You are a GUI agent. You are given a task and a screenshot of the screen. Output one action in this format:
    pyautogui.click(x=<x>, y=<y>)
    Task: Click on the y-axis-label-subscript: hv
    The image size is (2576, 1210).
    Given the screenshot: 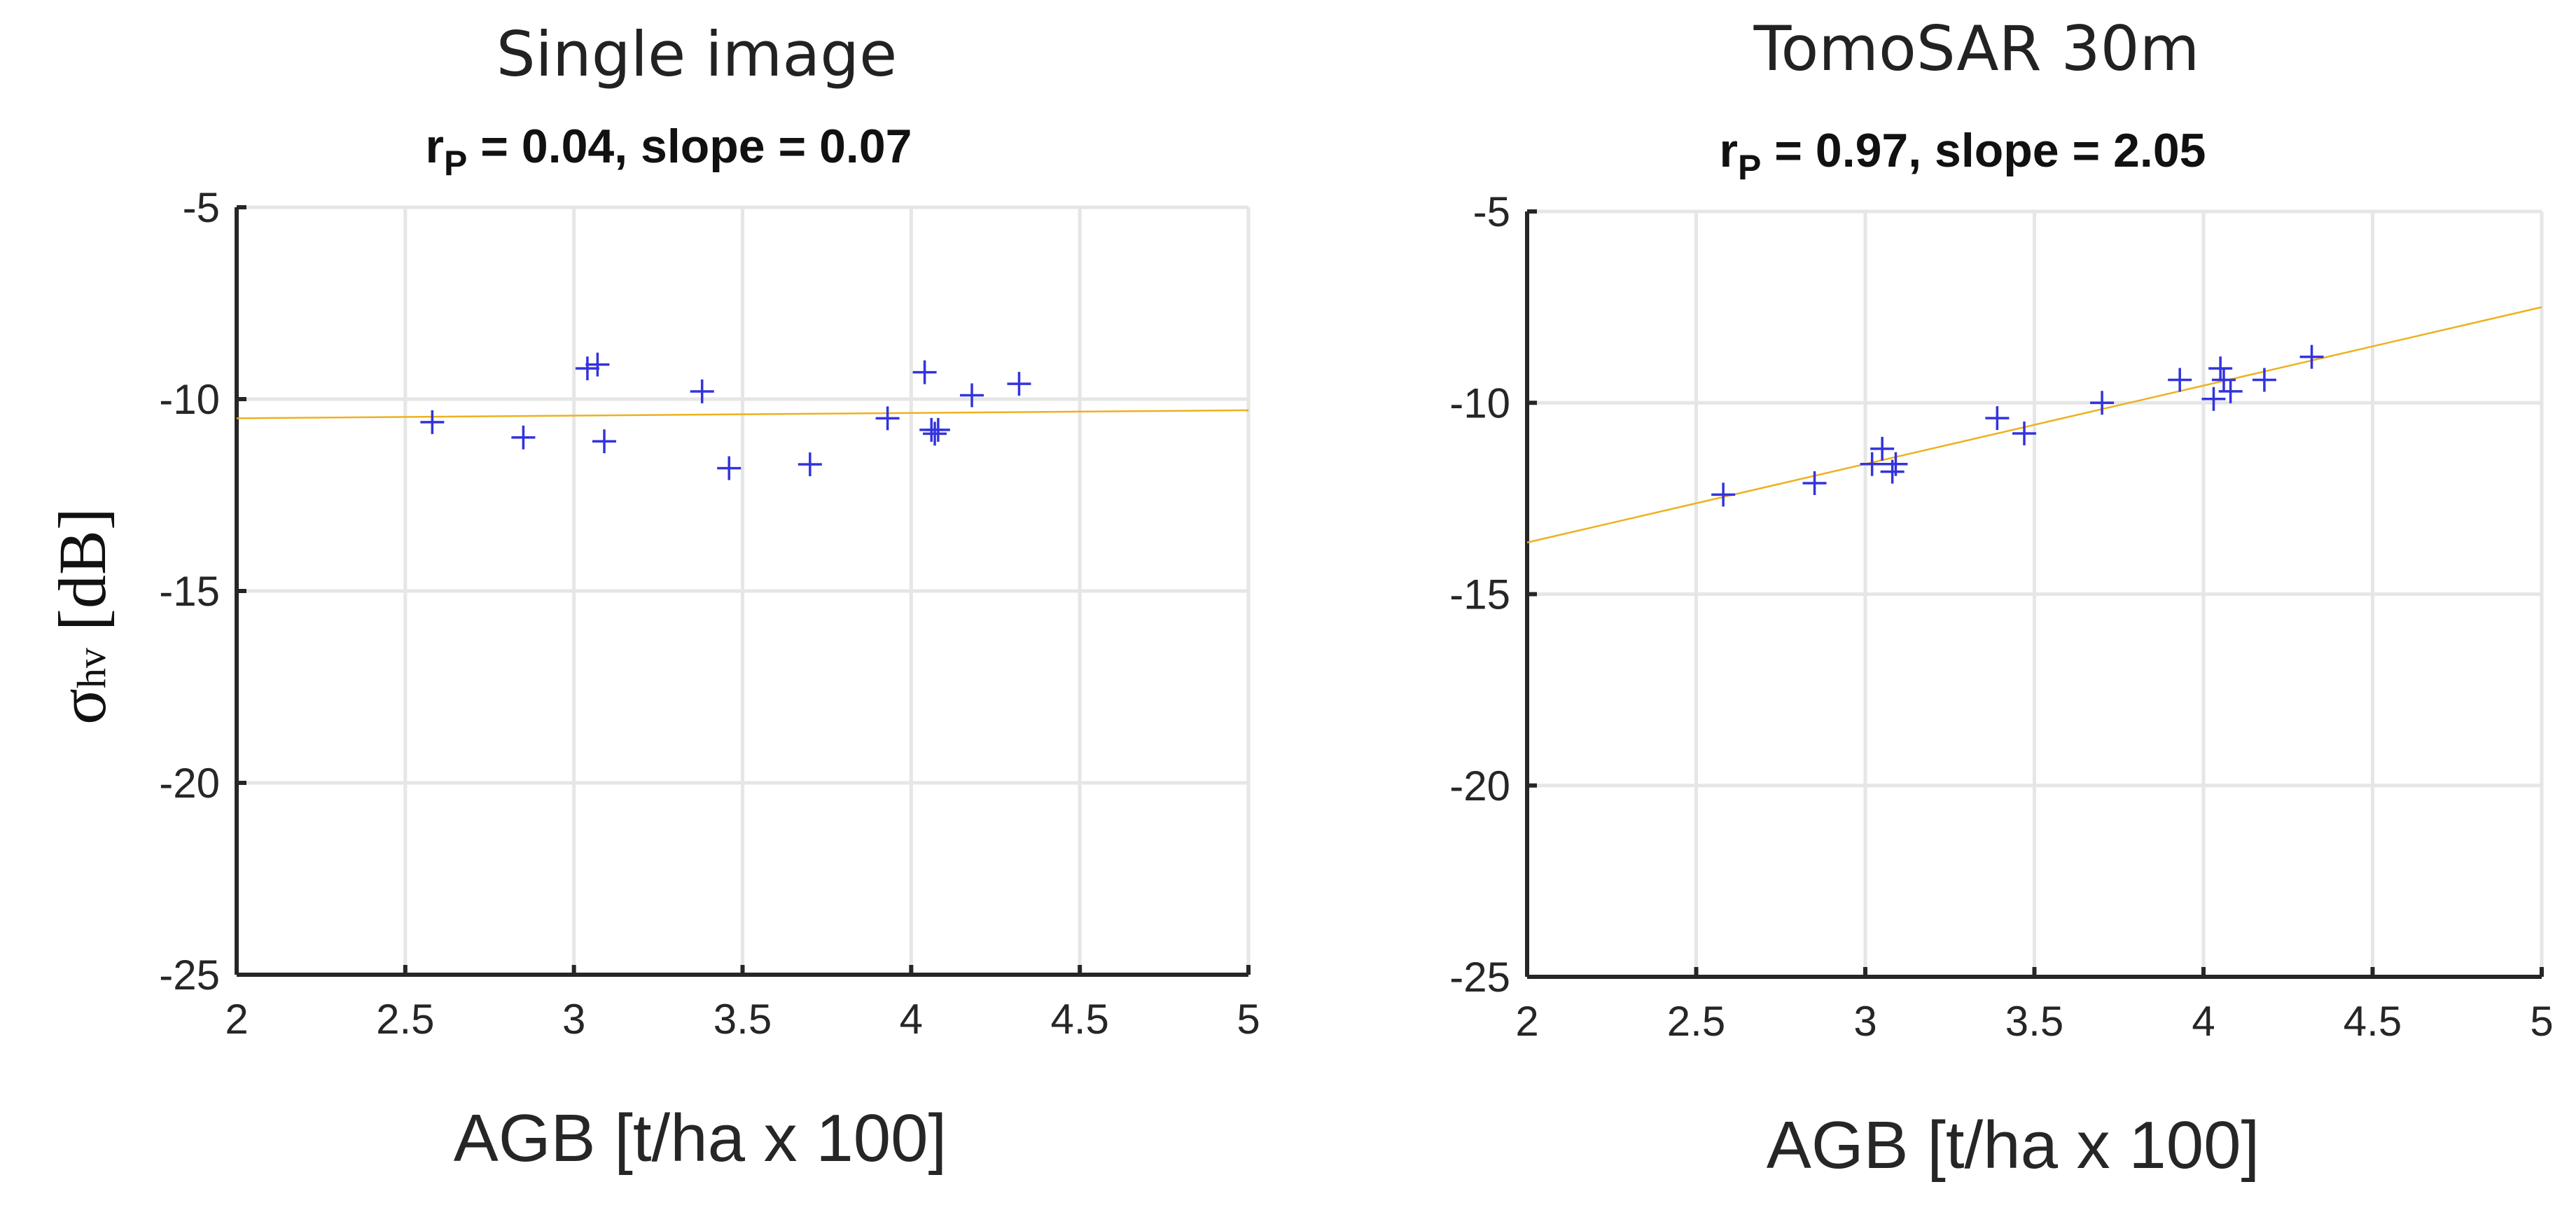 What is the action you would take?
    pyautogui.click(x=91, y=668)
    